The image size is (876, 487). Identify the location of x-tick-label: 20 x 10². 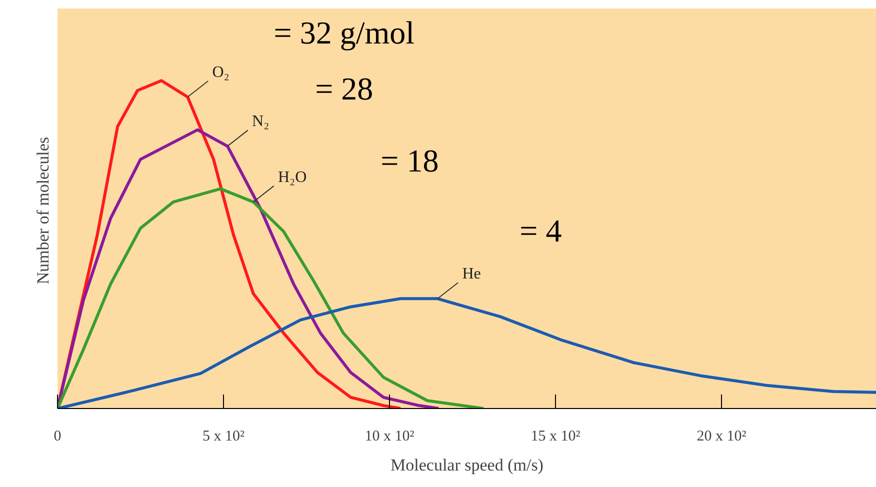
(721, 436).